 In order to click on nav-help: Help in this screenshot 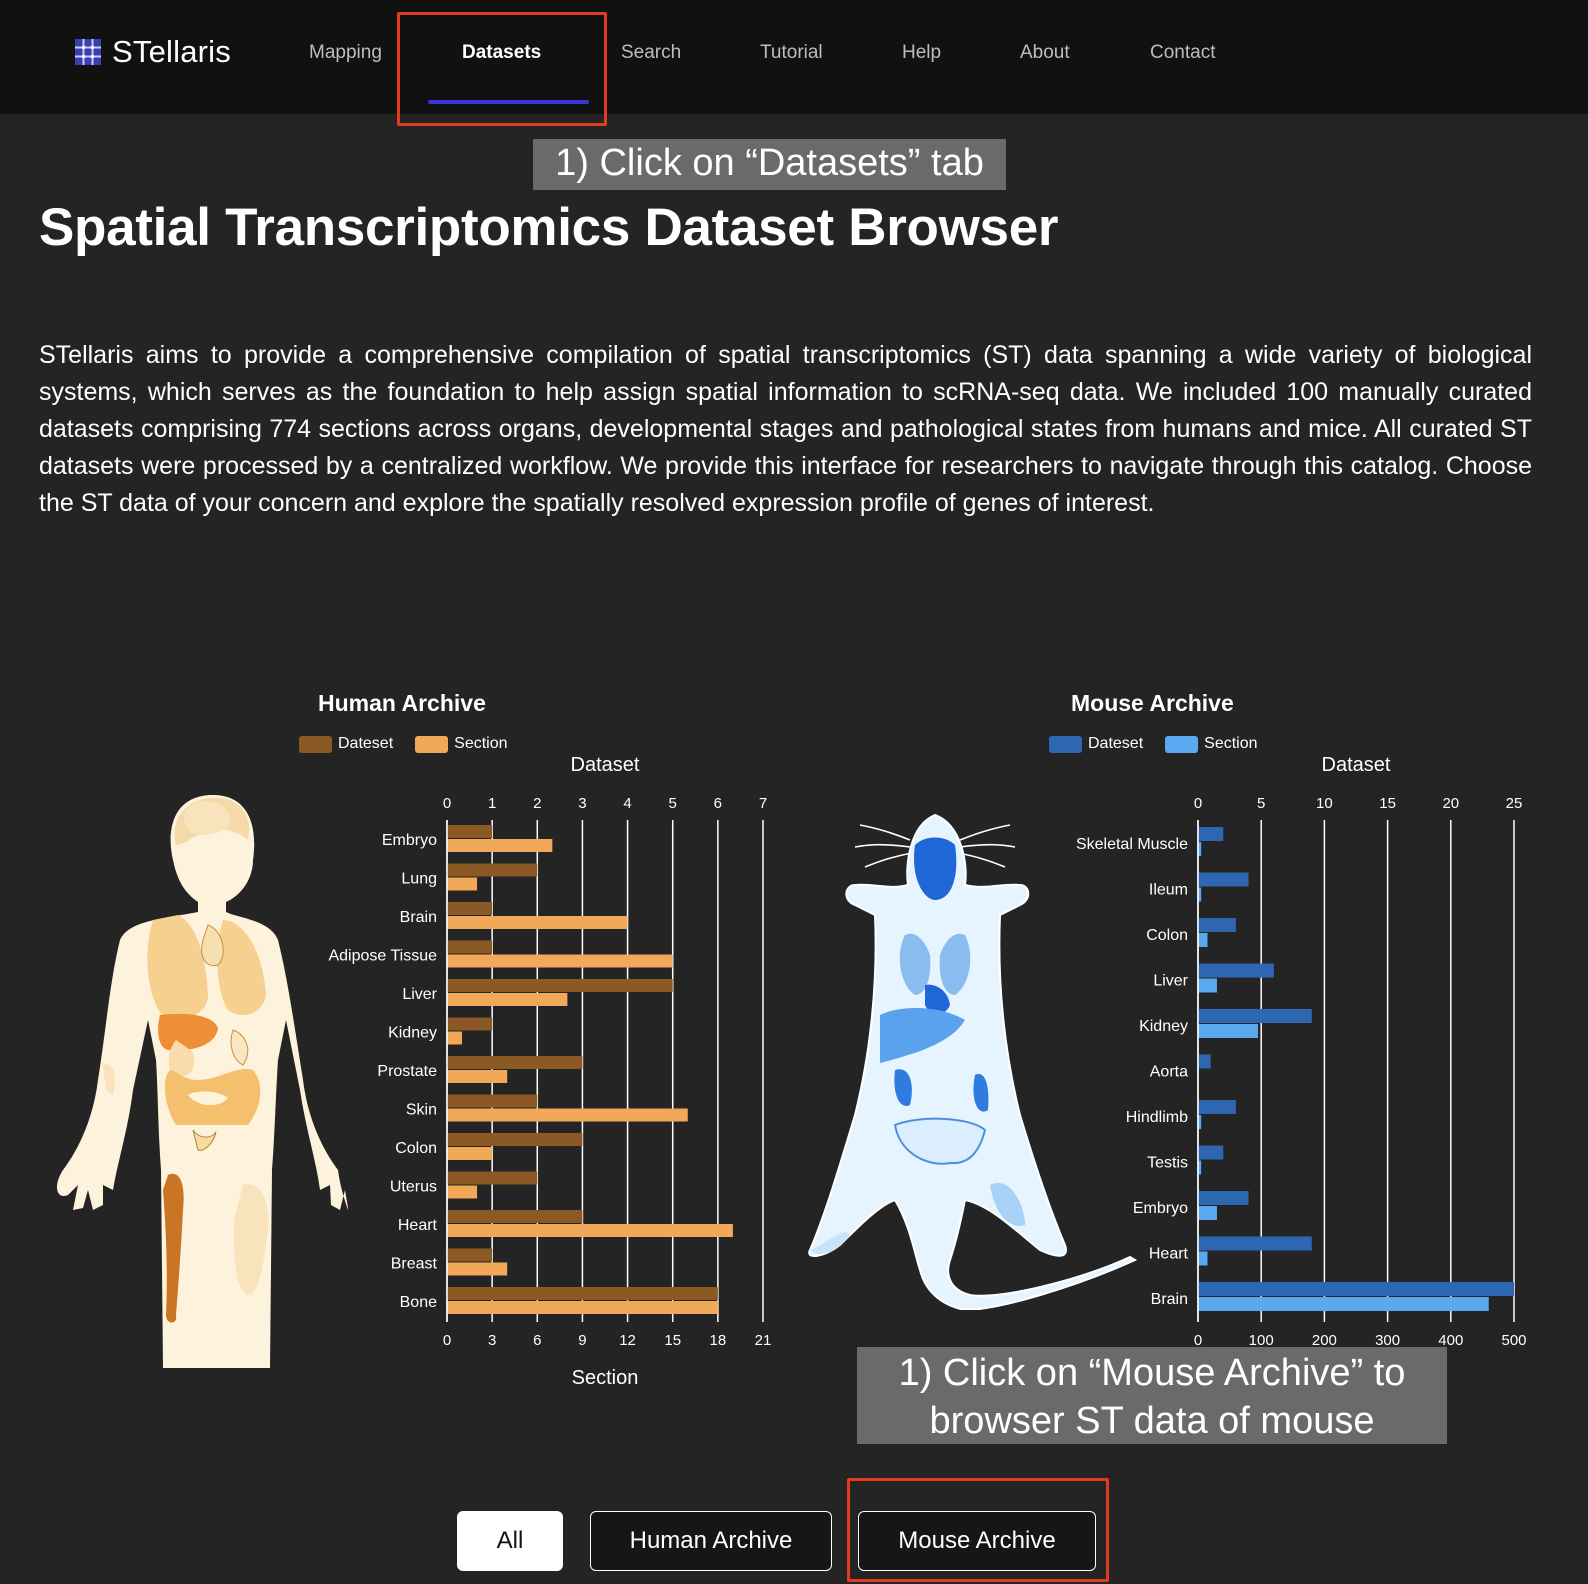, I will do `click(922, 52)`.